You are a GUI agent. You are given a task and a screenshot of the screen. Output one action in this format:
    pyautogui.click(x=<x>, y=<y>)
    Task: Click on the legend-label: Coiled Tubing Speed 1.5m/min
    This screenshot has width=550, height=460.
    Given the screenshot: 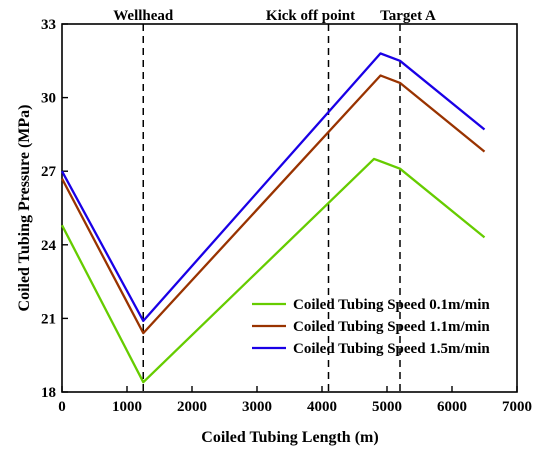 What is the action you would take?
    pyautogui.click(x=391, y=349)
    